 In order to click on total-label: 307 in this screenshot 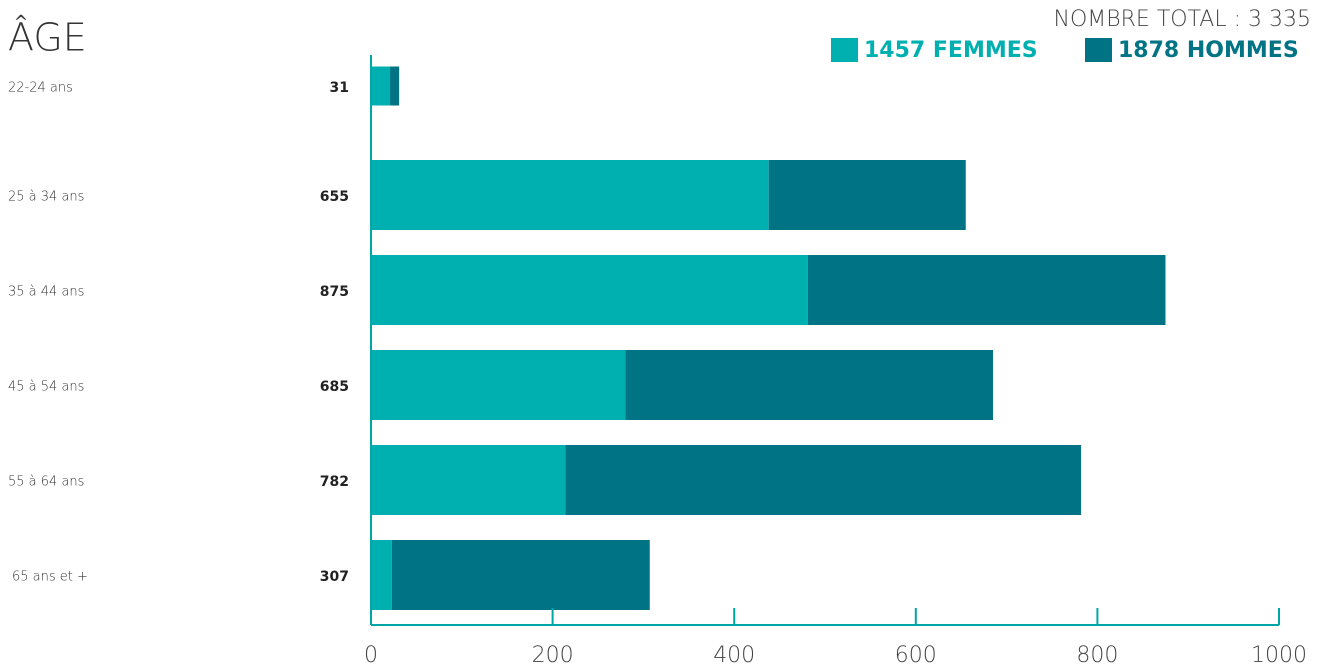, I will do `click(334, 577)`.